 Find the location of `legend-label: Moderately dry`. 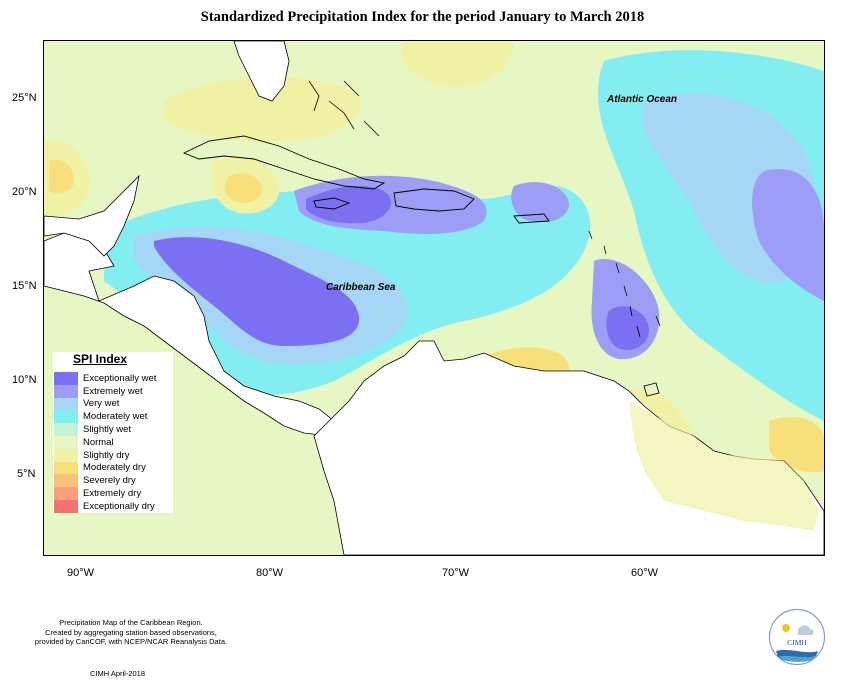

legend-label: Moderately dry is located at coordinates (114, 468).